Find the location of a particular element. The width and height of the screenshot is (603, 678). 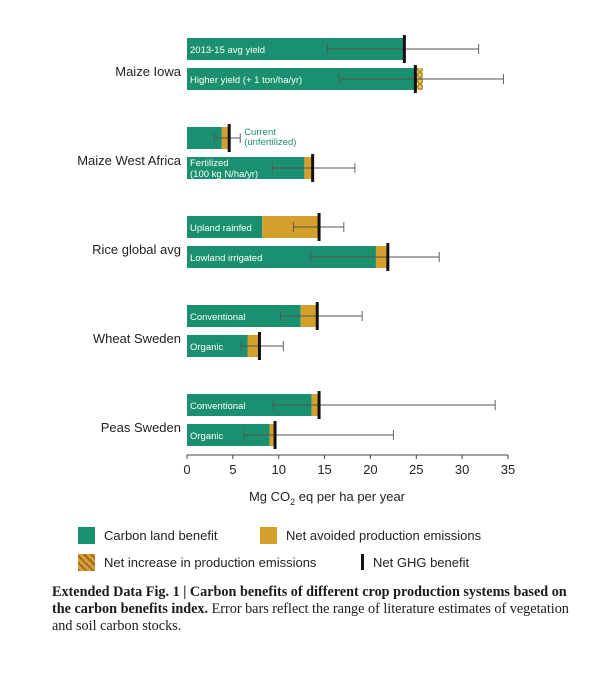

bar-label-line: Higher yield (+ 1 ton/ha/yr) is located at coordinates (246, 80).